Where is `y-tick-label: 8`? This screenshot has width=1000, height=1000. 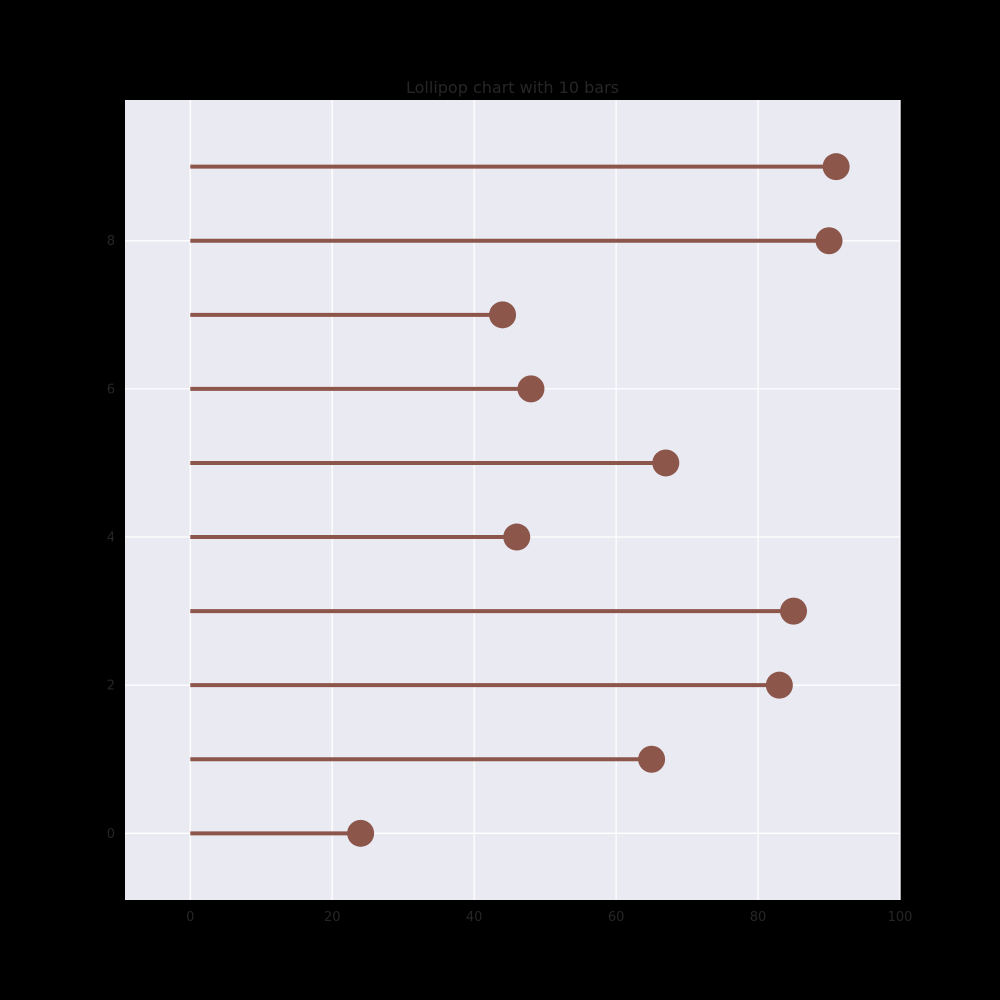
y-tick-label: 8 is located at coordinates (111, 241).